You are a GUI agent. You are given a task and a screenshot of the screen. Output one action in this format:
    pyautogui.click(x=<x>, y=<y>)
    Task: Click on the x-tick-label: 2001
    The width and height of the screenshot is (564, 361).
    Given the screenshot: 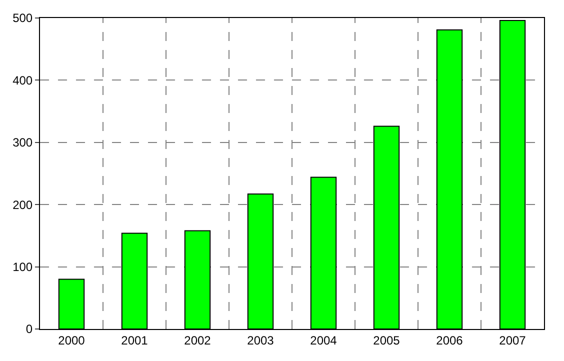 What is the action you would take?
    pyautogui.click(x=134, y=340)
    